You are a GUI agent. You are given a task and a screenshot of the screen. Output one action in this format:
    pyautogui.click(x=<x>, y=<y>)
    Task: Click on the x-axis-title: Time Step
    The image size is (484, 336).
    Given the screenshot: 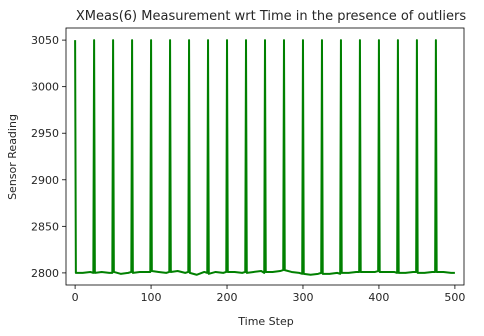 What is the action you would take?
    pyautogui.click(x=265, y=321)
    